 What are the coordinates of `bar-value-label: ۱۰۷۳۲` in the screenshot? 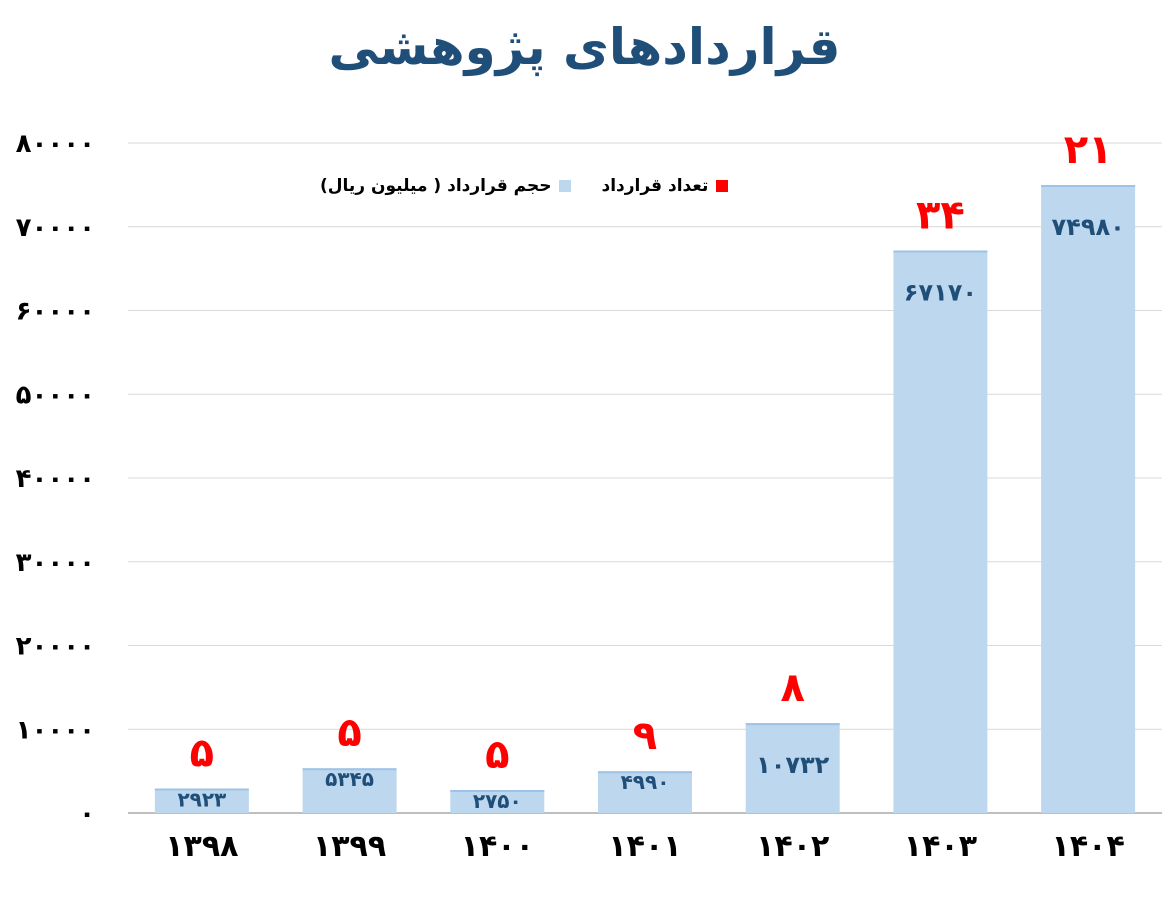 It's located at (793, 765).